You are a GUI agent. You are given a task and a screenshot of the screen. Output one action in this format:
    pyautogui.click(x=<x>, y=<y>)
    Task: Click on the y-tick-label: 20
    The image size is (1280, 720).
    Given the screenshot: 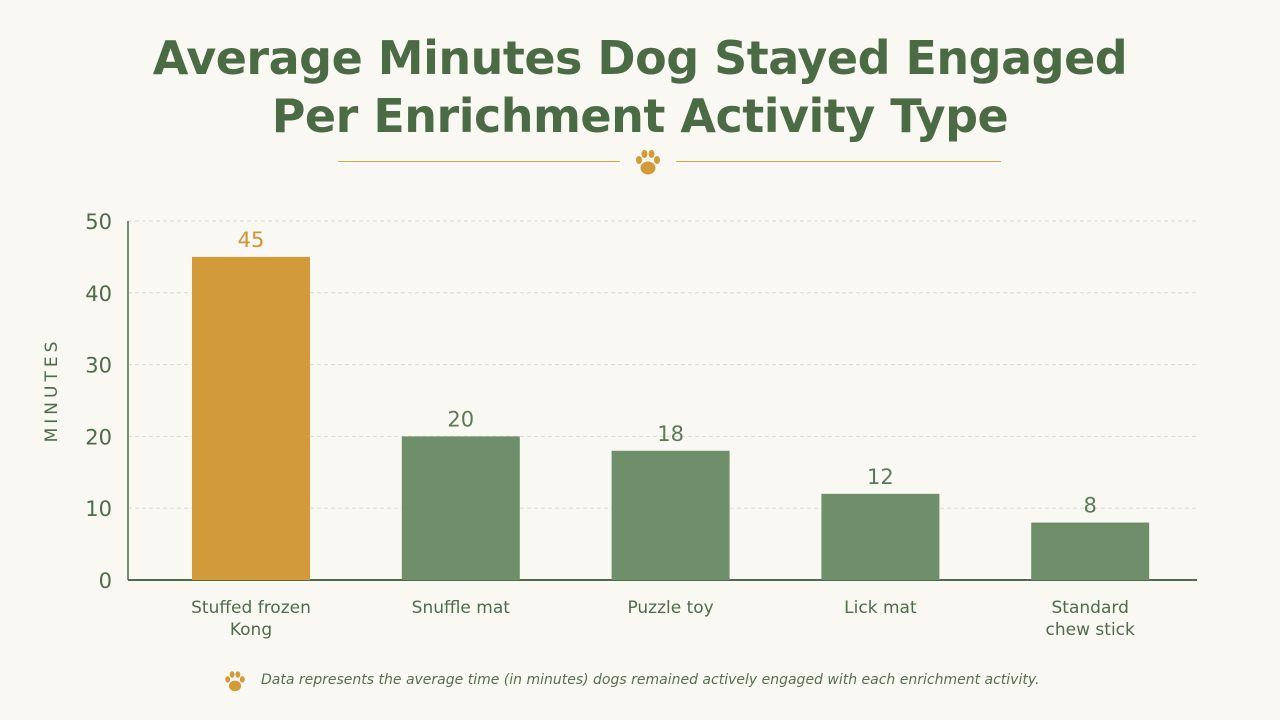 What is the action you would take?
    pyautogui.click(x=98, y=437)
    